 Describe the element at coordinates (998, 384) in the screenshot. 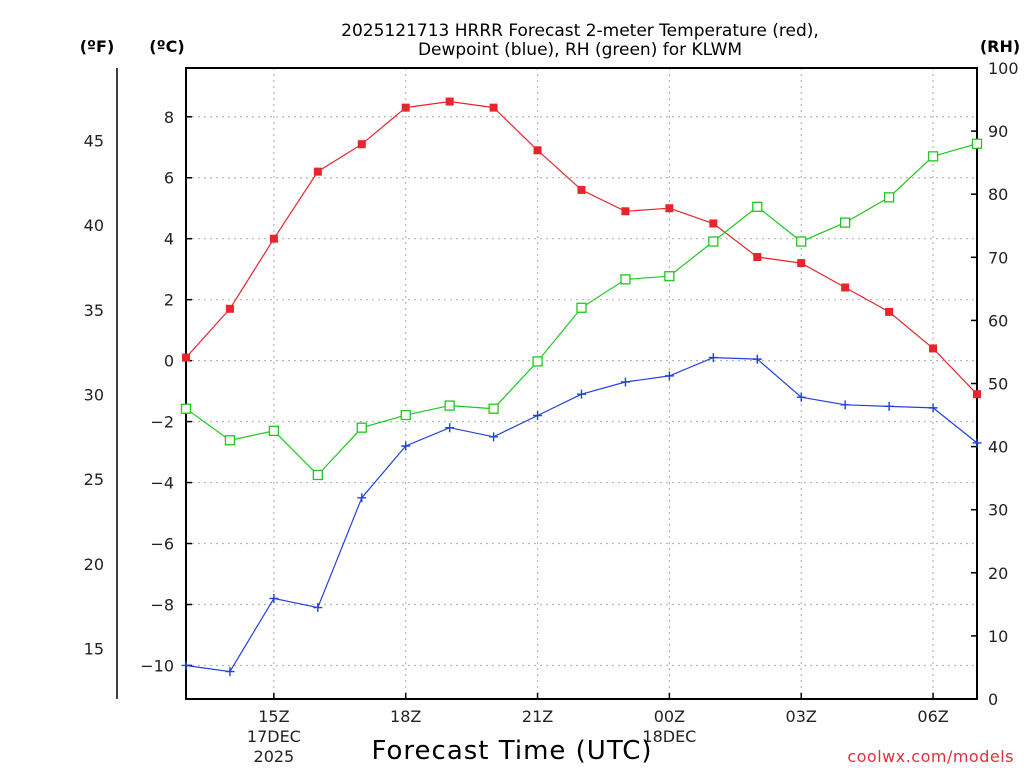

I see `rh-tick-label: 50` at that location.